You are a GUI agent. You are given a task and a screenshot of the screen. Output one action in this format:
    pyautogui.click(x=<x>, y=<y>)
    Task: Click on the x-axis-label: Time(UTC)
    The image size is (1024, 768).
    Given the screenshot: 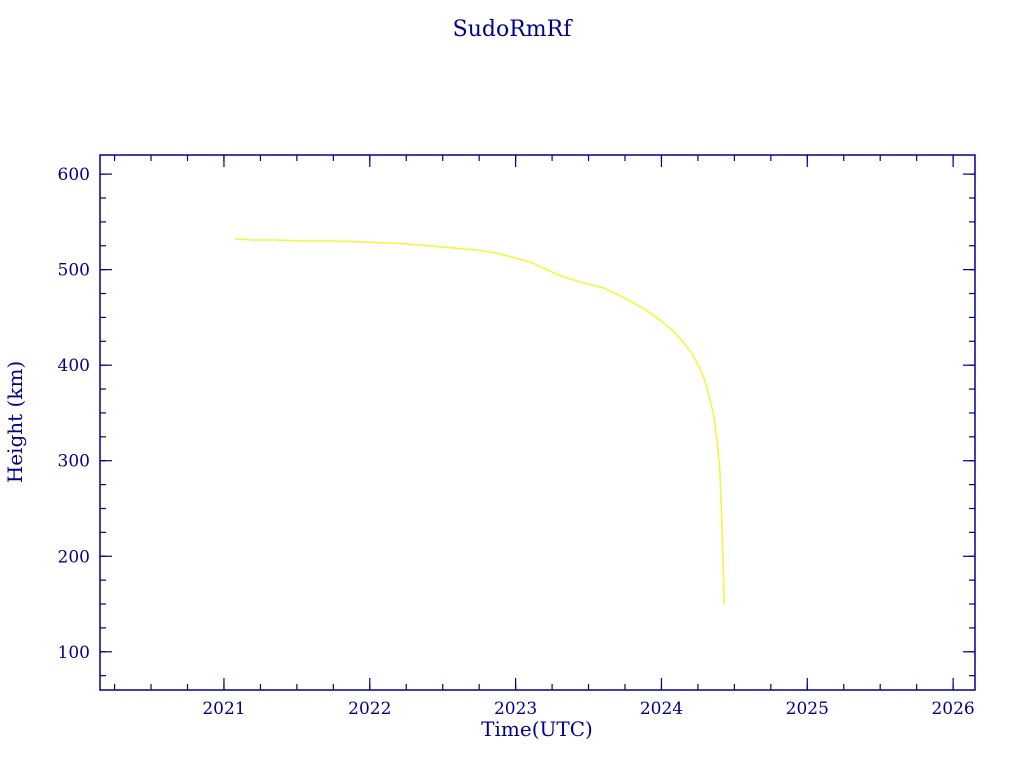 What is the action you would take?
    pyautogui.click(x=537, y=729)
    